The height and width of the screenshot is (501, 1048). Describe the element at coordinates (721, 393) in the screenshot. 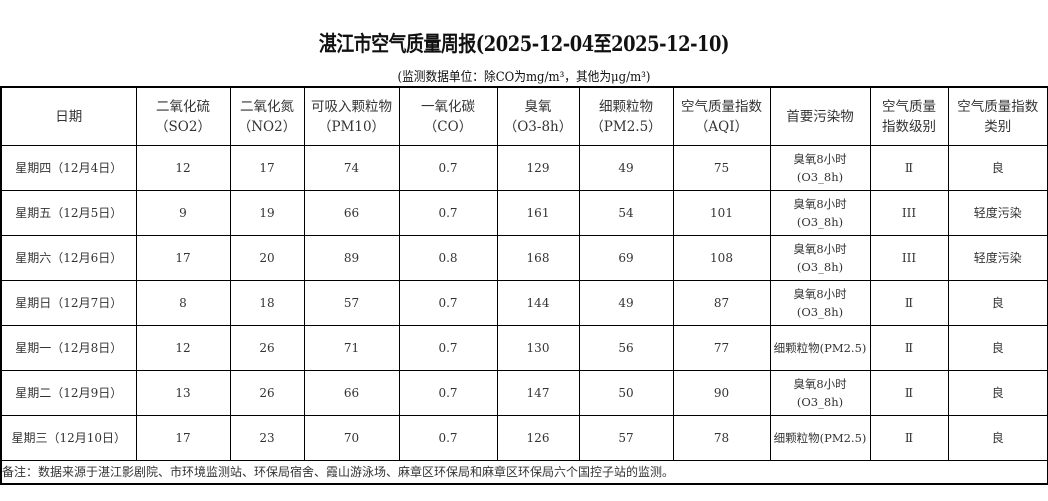

I see `cell-aqi: 90` at that location.